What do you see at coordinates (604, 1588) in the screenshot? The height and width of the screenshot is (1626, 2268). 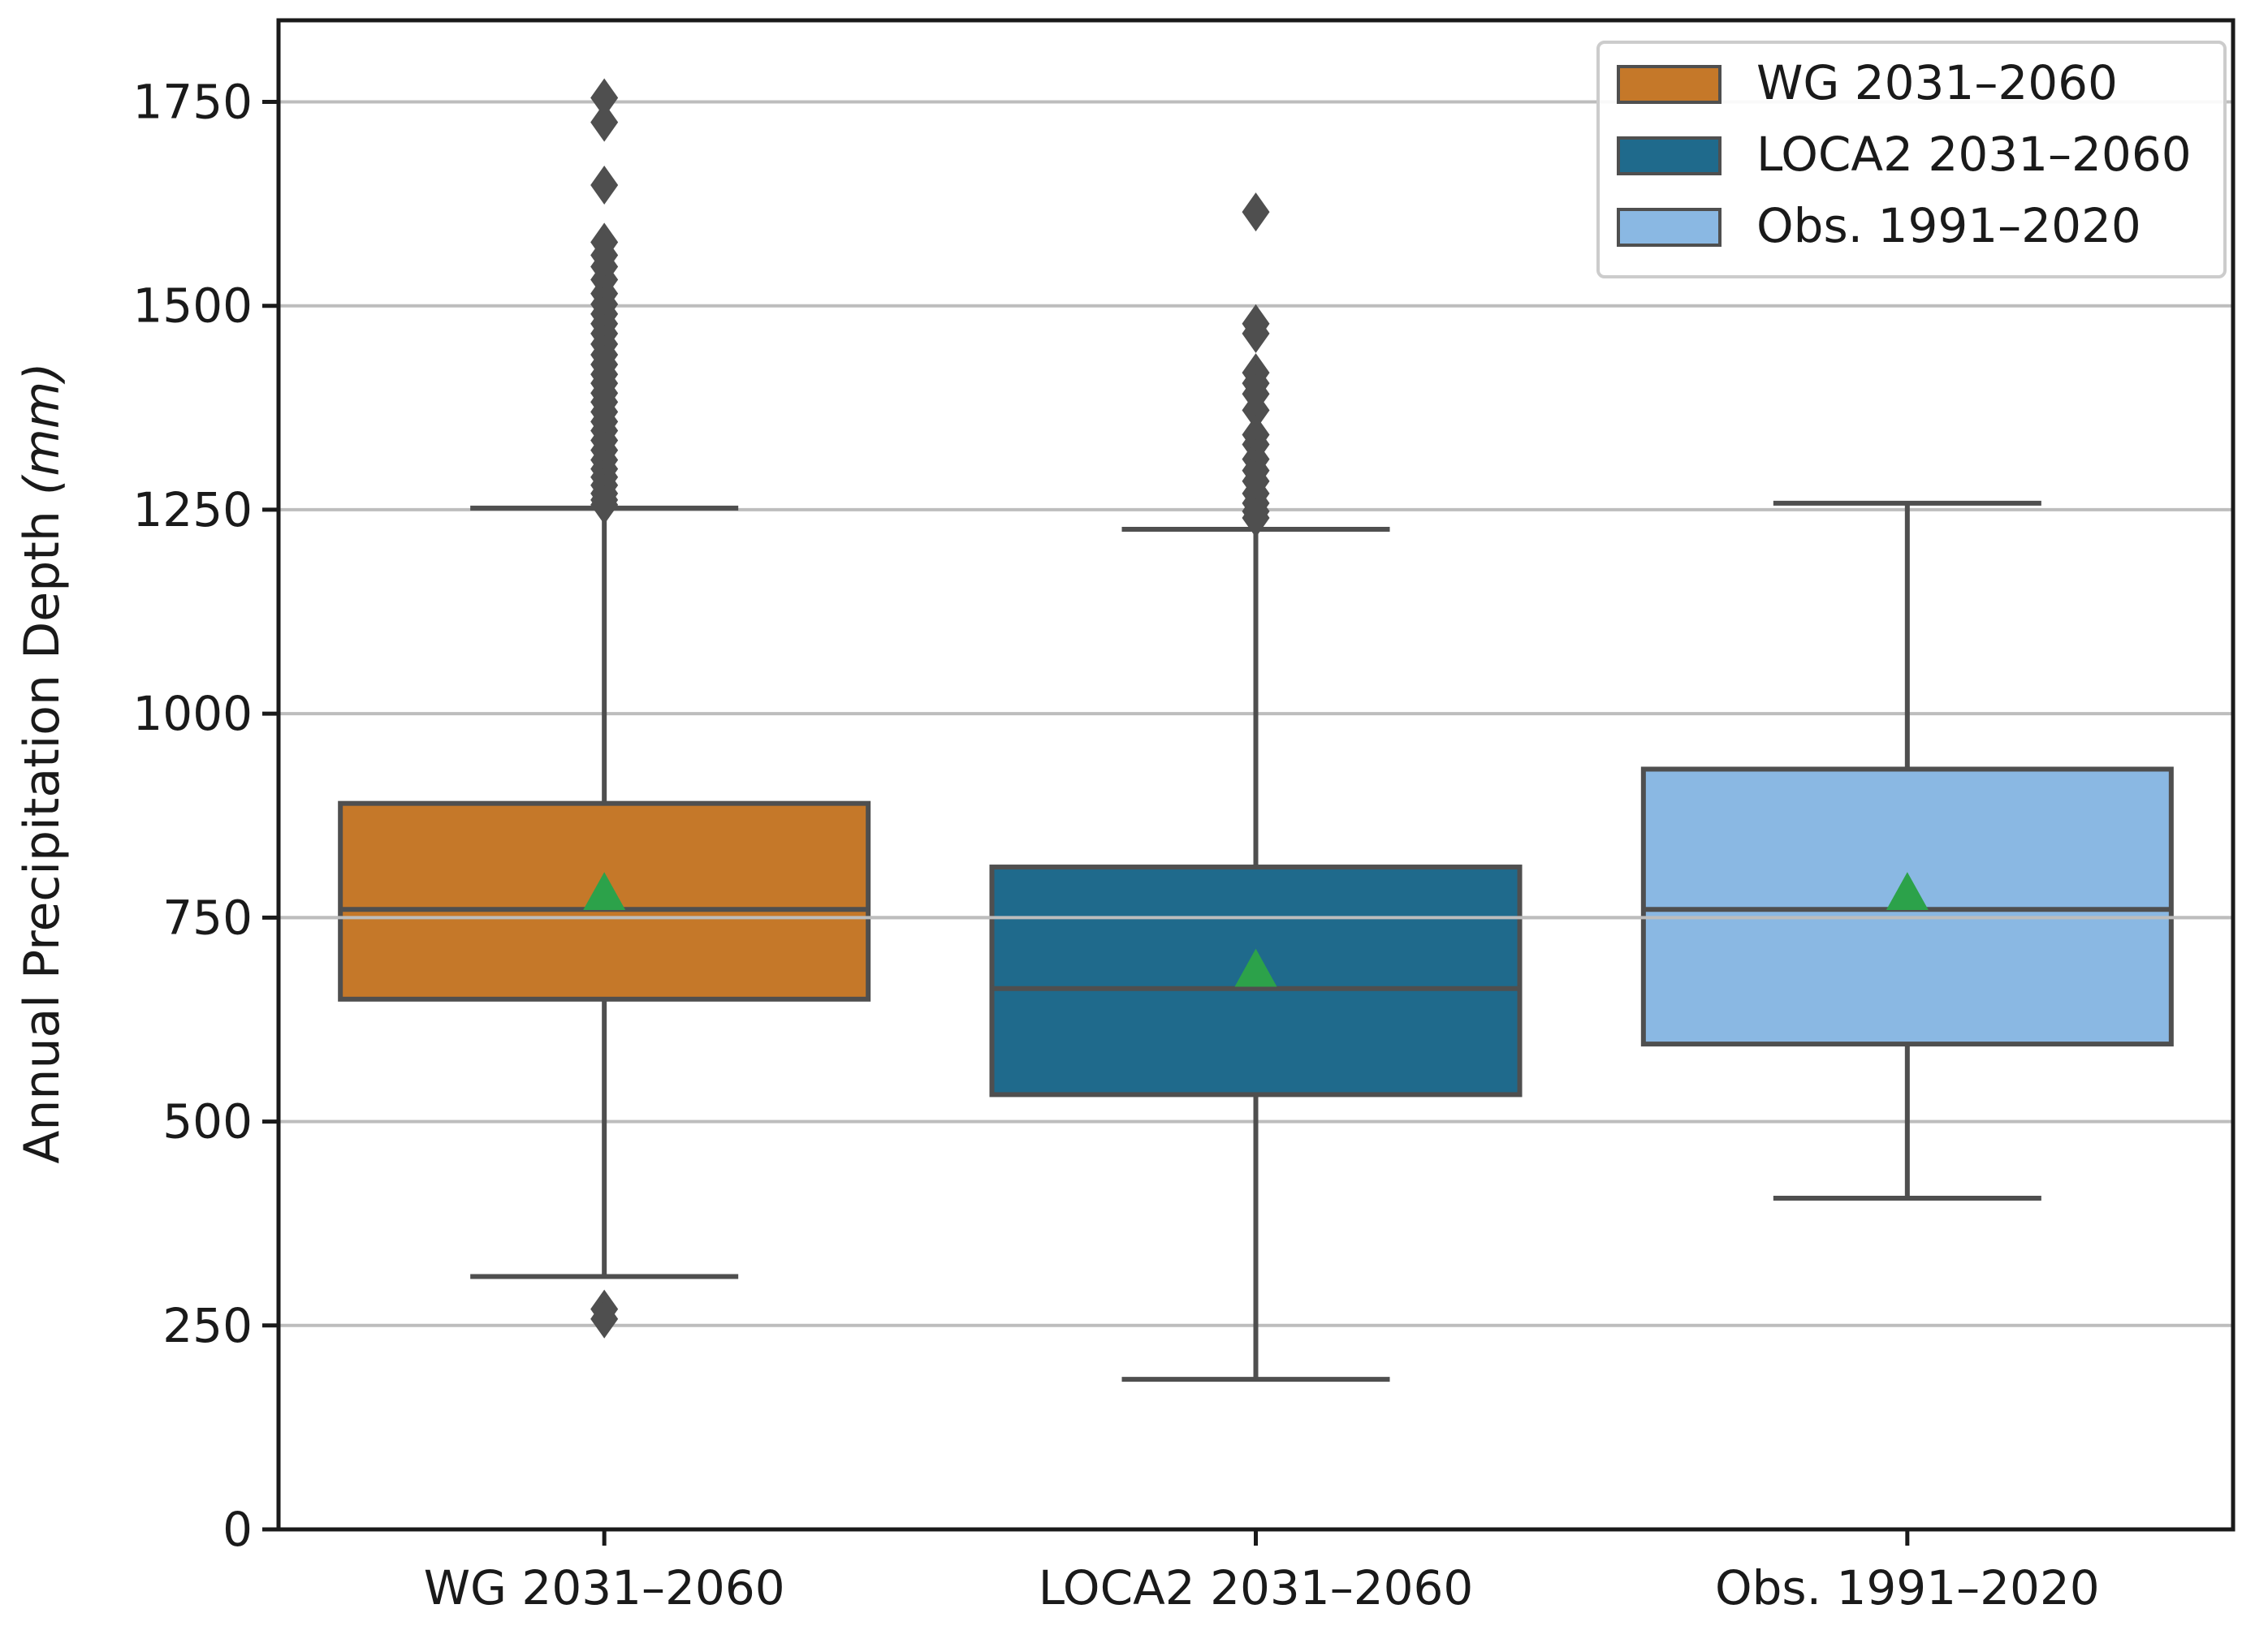 I see `x-tick-label: WG 2031–2060` at bounding box center [604, 1588].